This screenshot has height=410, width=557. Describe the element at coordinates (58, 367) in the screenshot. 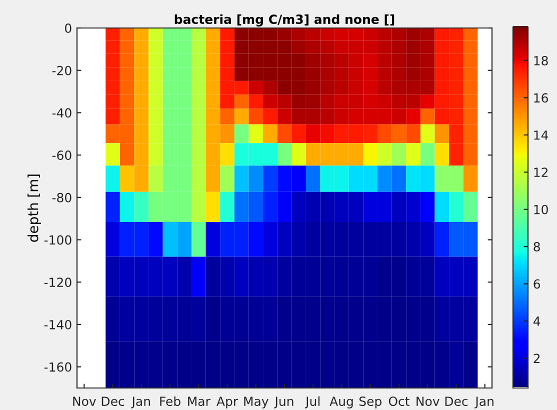

I see `y-tick-label: -160` at that location.